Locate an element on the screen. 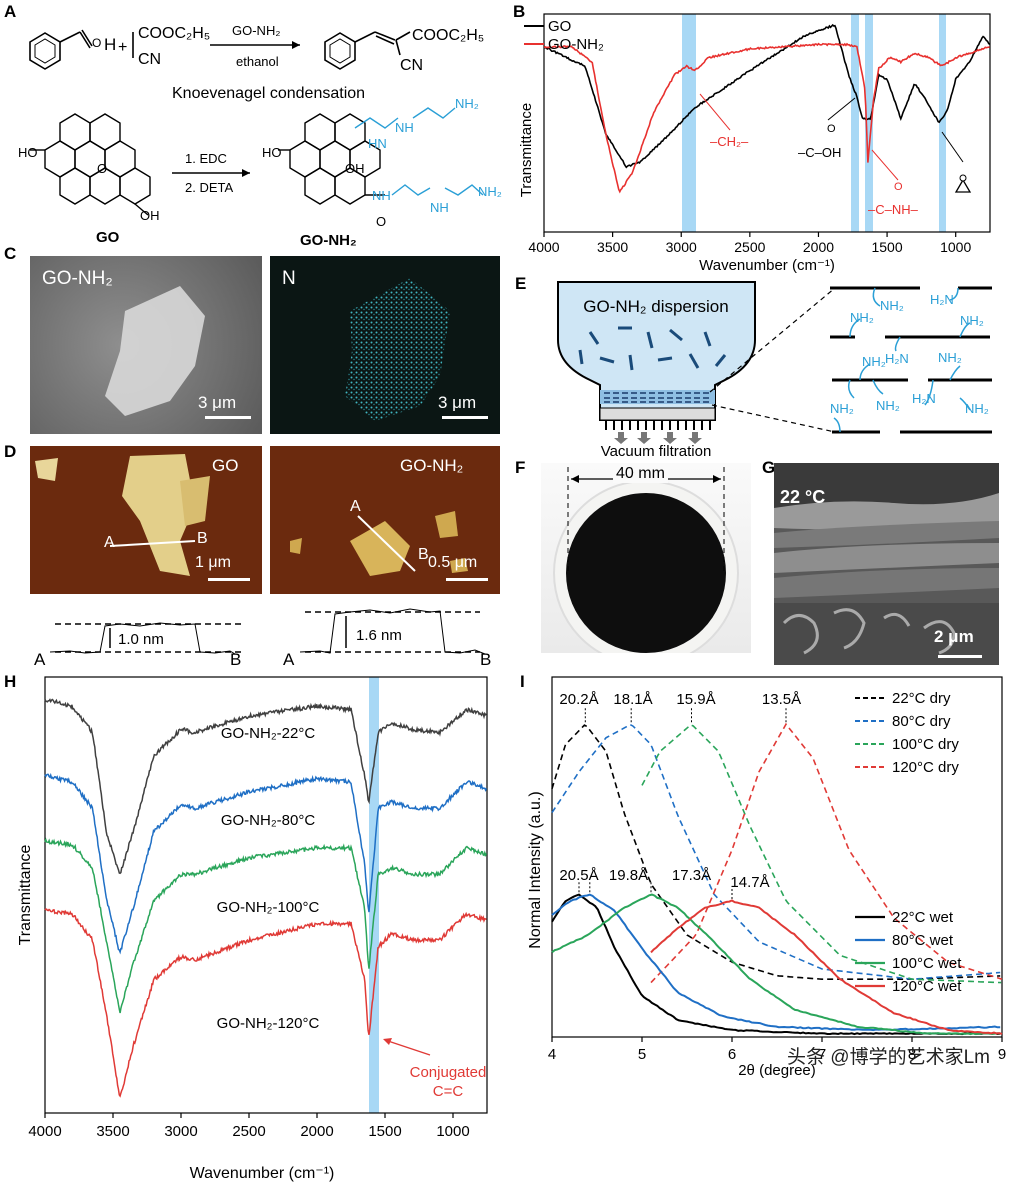 The image size is (1011, 1185). afm-gonh2-scale-text: 0.5 μm is located at coordinates (453, 562).